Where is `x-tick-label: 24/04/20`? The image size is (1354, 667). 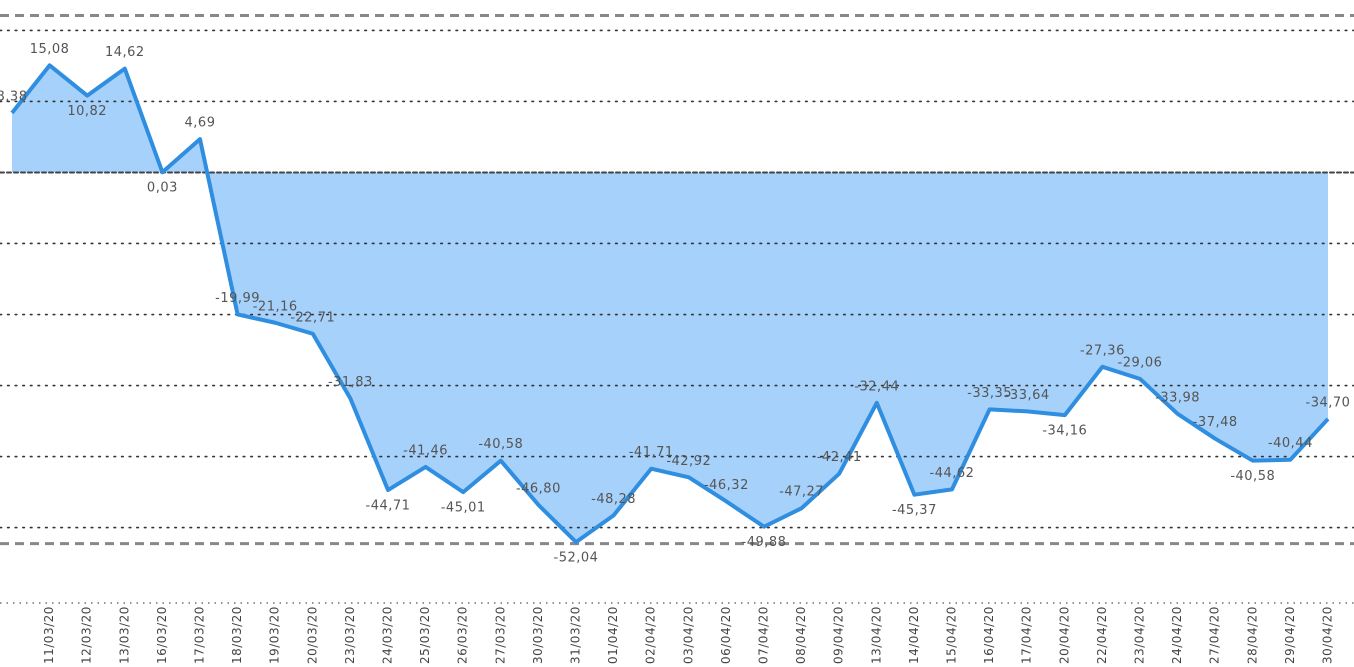 x-tick-label: 24/04/20 is located at coordinates (1177, 635).